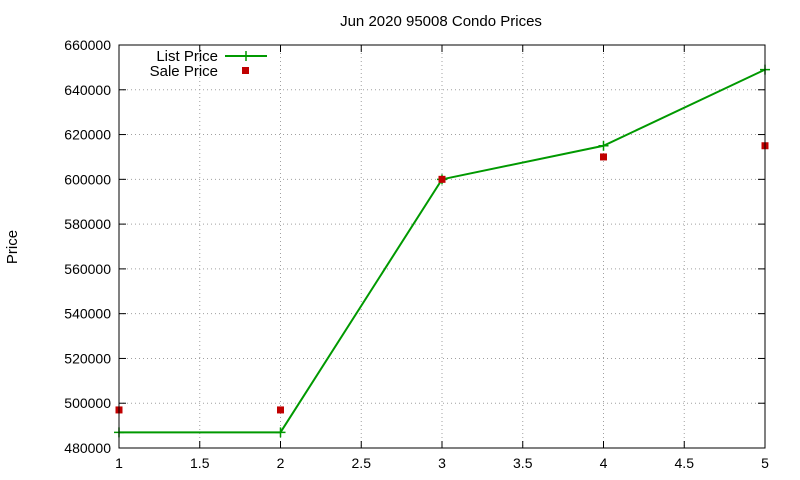  Describe the element at coordinates (87, 45) in the screenshot. I see `y-tick-label: 660000` at that location.